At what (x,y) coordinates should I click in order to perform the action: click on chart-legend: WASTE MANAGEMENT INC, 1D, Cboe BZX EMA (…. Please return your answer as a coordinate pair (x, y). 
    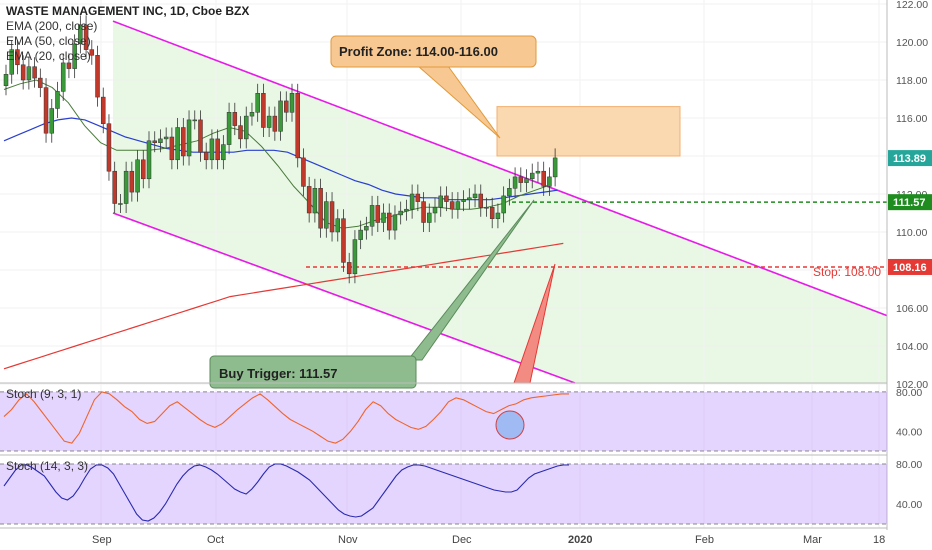
    Looking at the image, I should click on (127, 34).